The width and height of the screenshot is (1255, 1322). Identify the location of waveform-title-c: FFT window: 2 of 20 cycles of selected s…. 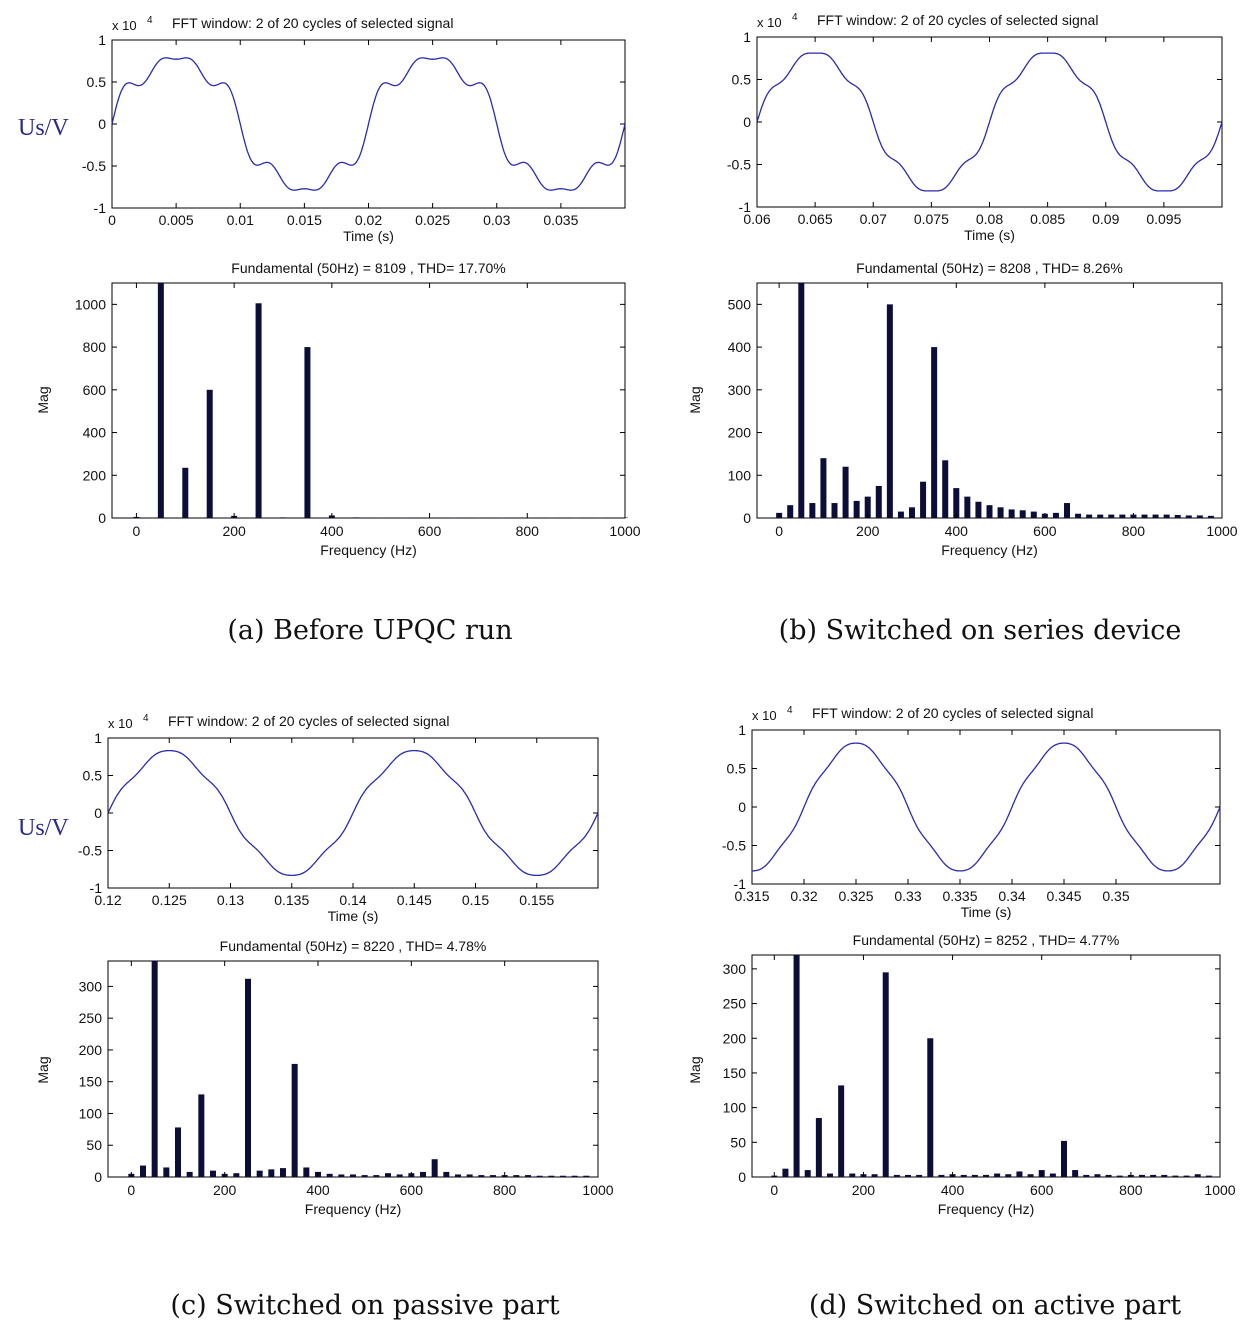
(308, 721).